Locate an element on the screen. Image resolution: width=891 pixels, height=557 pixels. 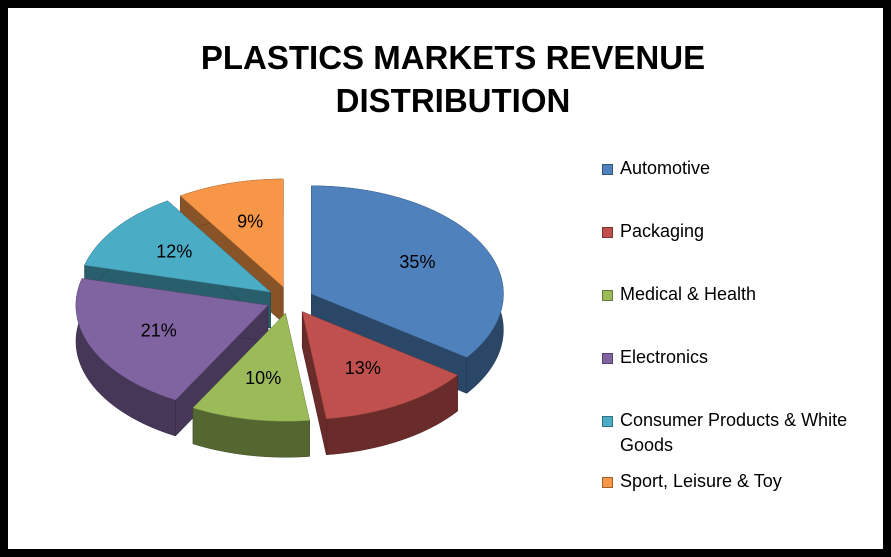
data-label: 12% is located at coordinates (174, 251).